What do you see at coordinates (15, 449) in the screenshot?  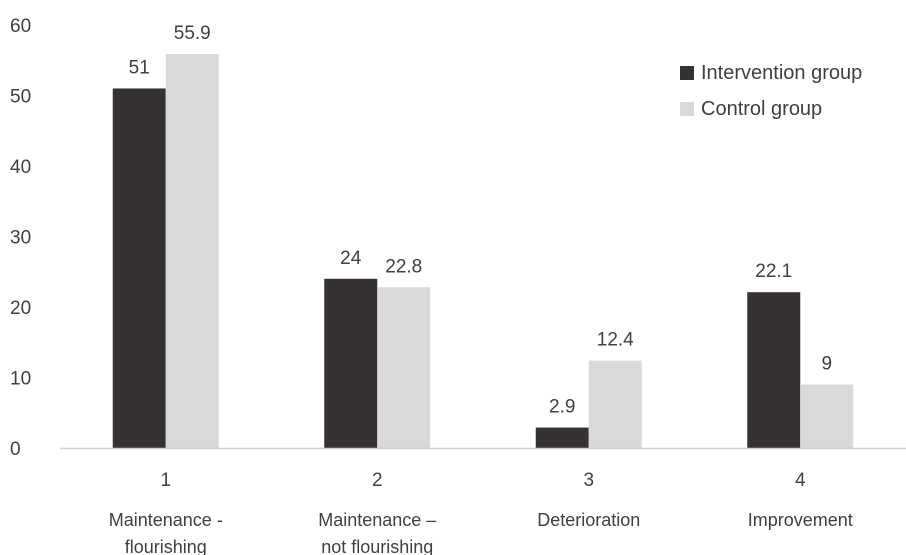 I see `y-tick-label: 0` at bounding box center [15, 449].